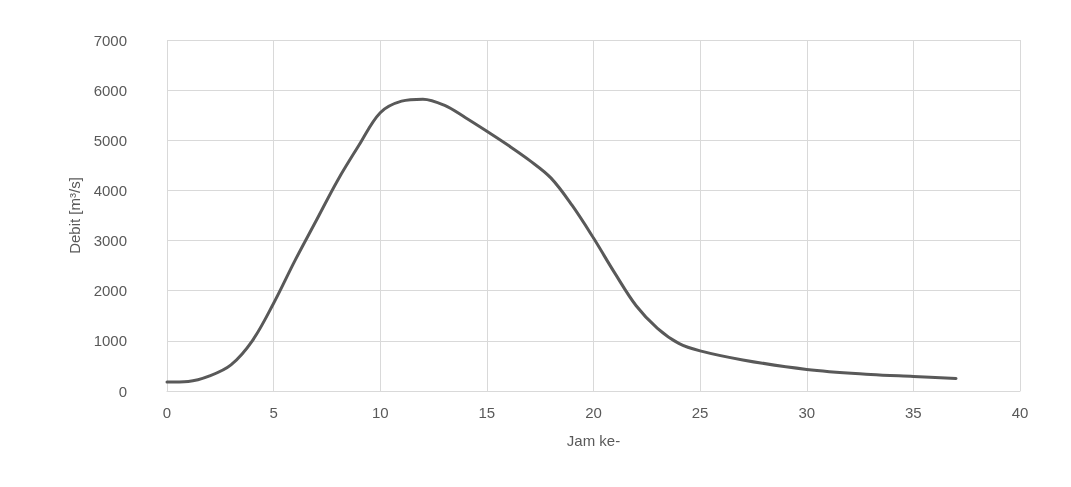  I want to click on x-tick-label: 35, so click(913, 412).